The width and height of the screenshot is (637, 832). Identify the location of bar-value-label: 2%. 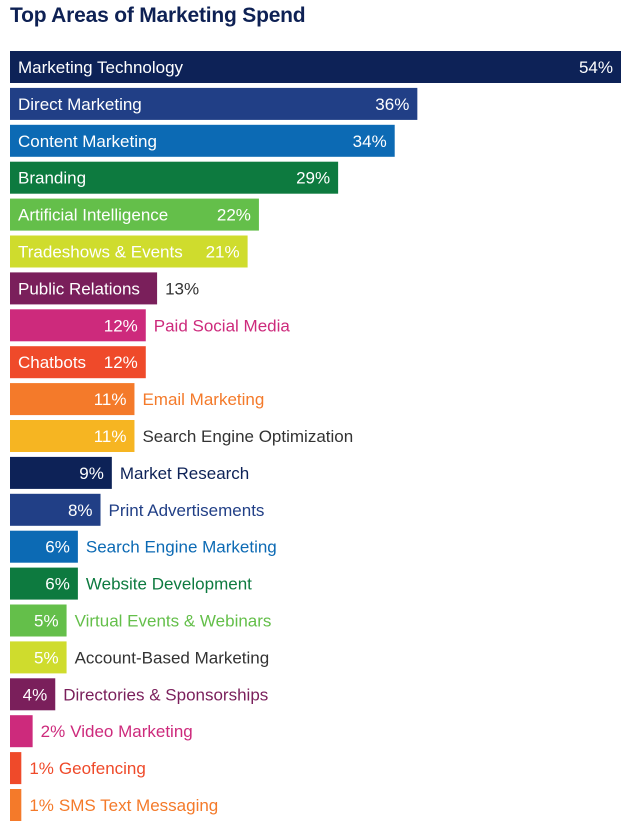
(53, 731).